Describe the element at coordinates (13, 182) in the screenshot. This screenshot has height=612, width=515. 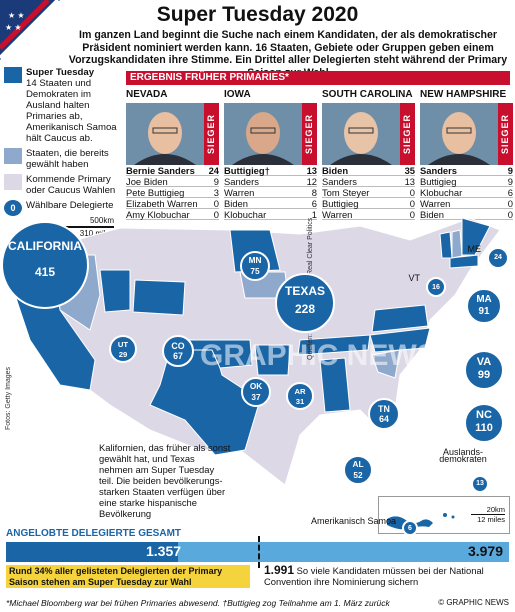
I see `swatch-upcoming` at that location.